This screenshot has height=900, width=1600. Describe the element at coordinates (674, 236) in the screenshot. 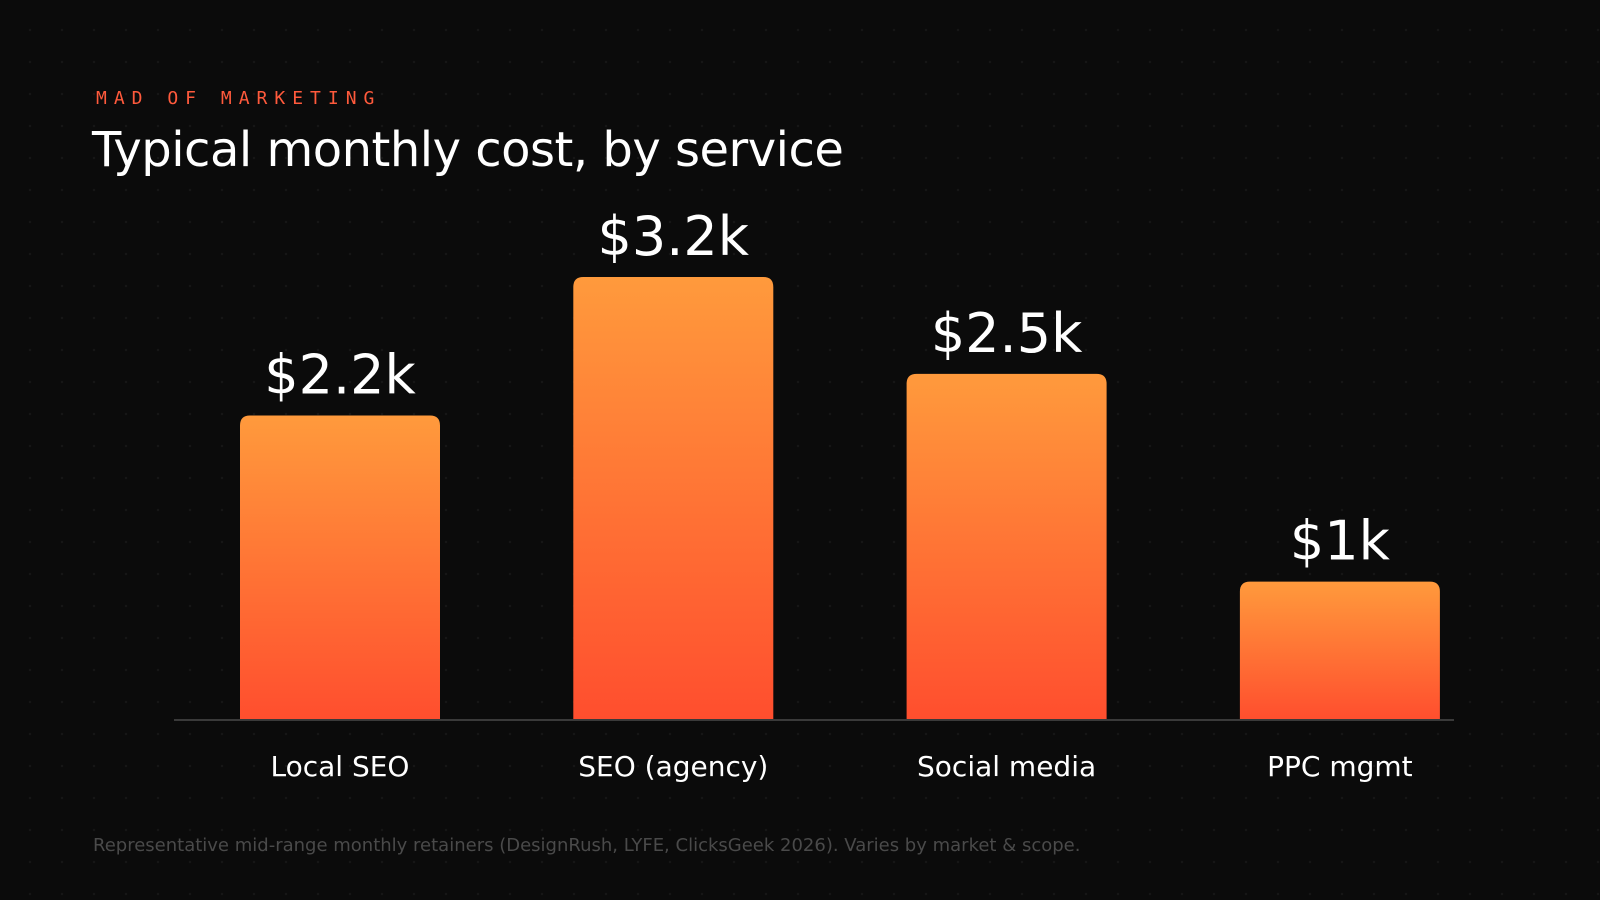

I see `value-label: $3.2k` at that location.